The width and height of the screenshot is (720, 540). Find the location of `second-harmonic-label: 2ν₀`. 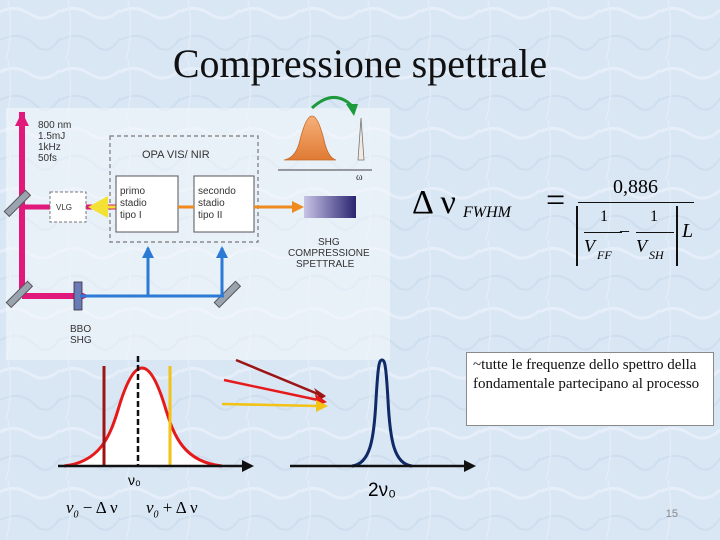

second-harmonic-label: 2ν₀ is located at coordinates (382, 490).